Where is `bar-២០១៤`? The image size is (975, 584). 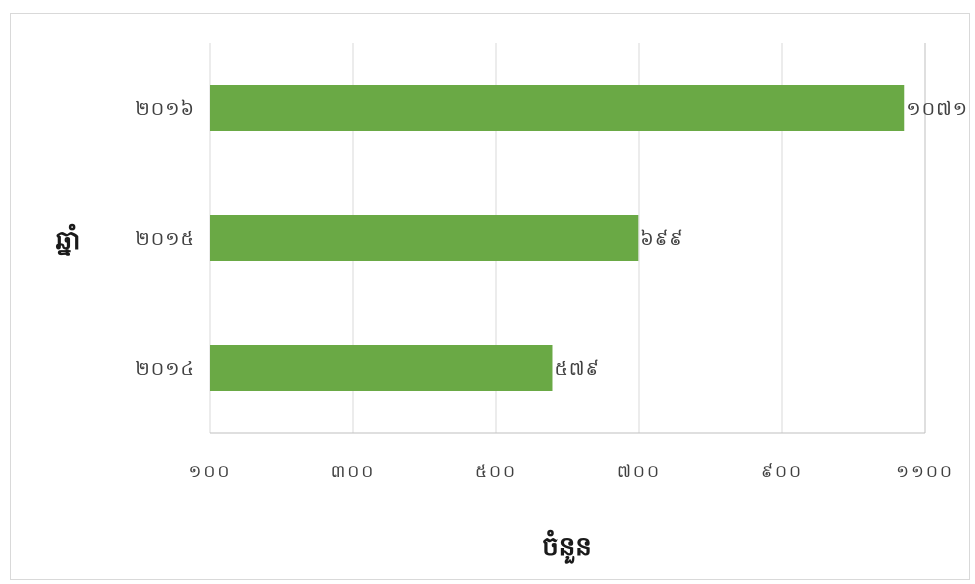 bar-២០១៤ is located at coordinates (381, 368).